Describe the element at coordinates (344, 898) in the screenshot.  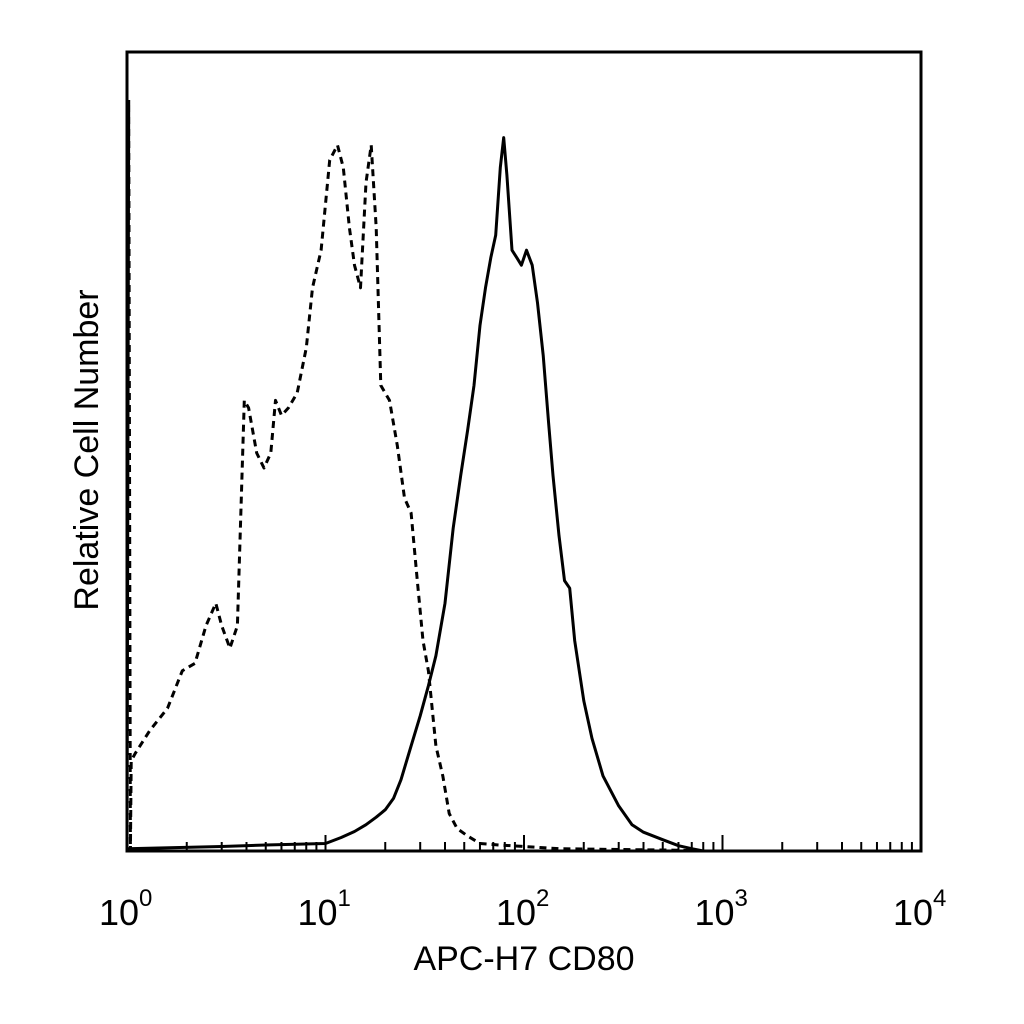
I see `x-tick-exponent: 1` at that location.